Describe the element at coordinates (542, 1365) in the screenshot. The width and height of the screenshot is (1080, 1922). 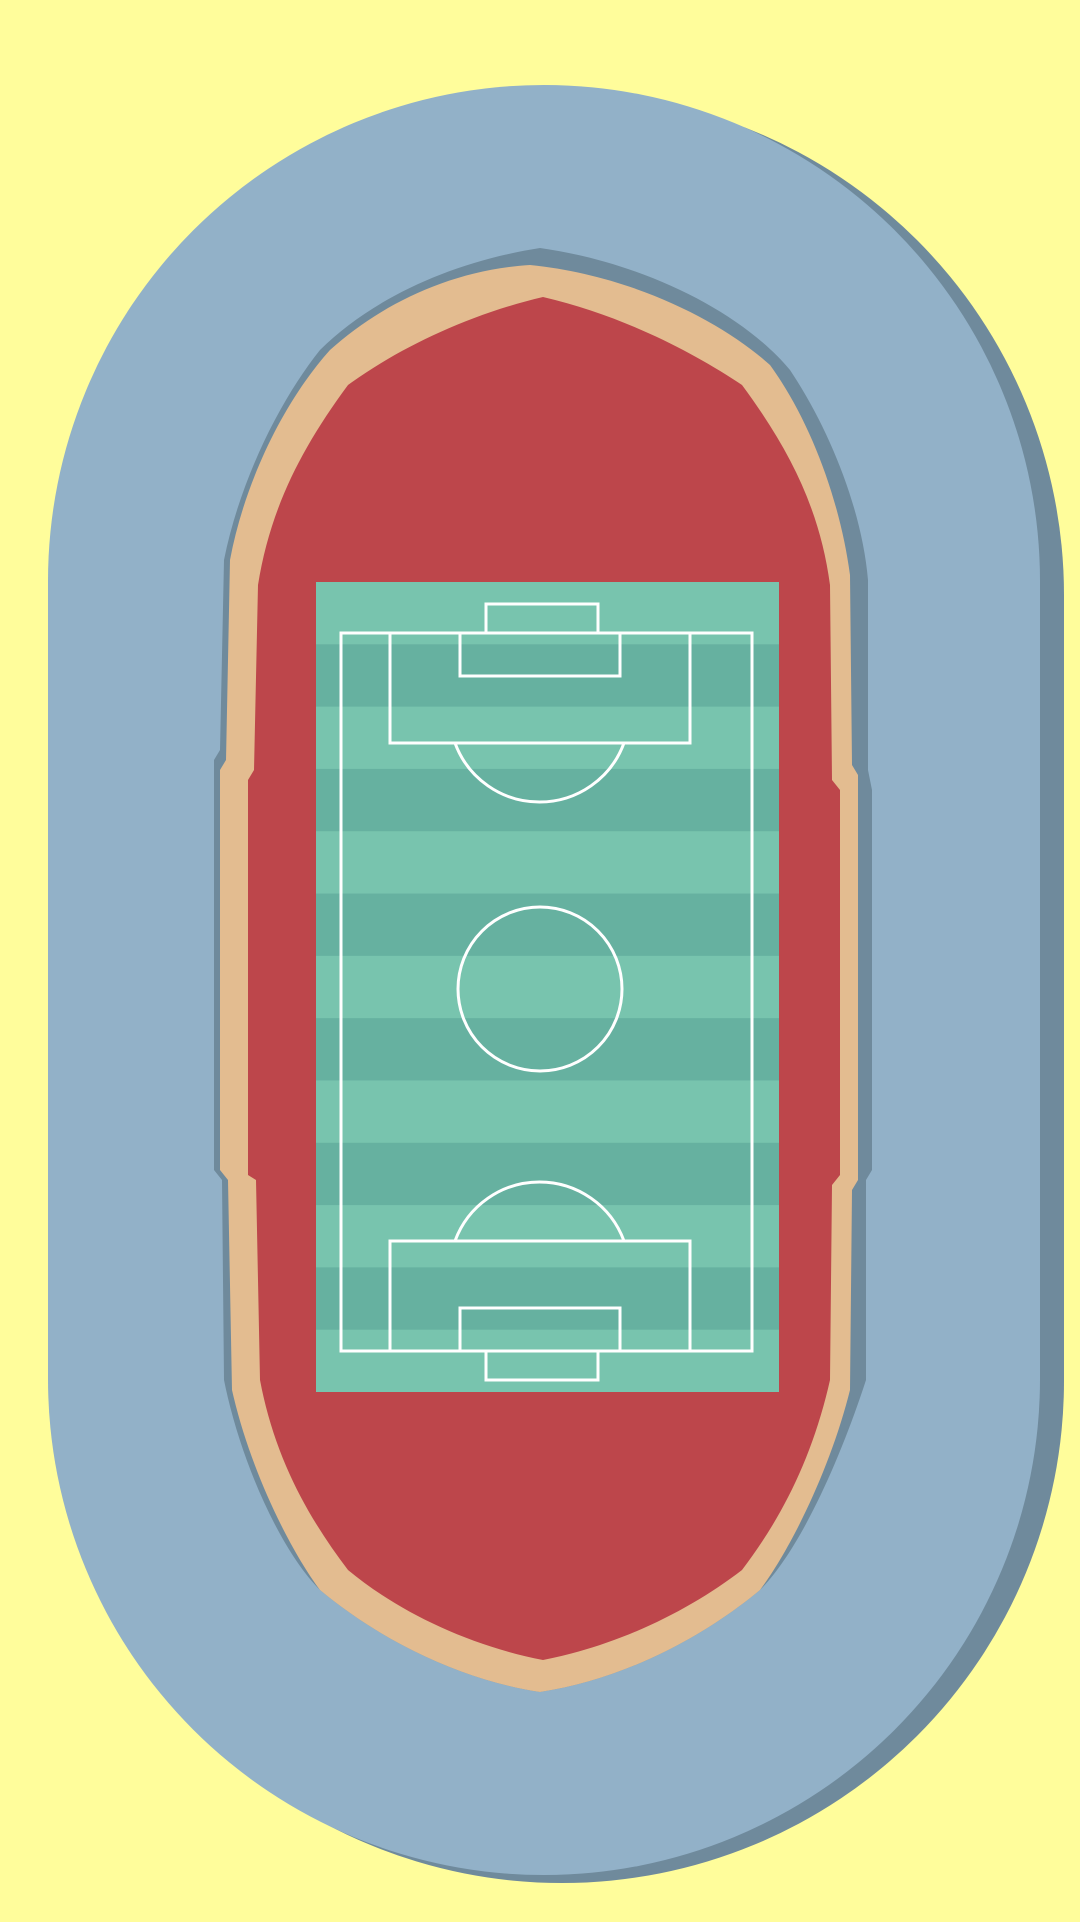
I see `bottom-goal` at that location.